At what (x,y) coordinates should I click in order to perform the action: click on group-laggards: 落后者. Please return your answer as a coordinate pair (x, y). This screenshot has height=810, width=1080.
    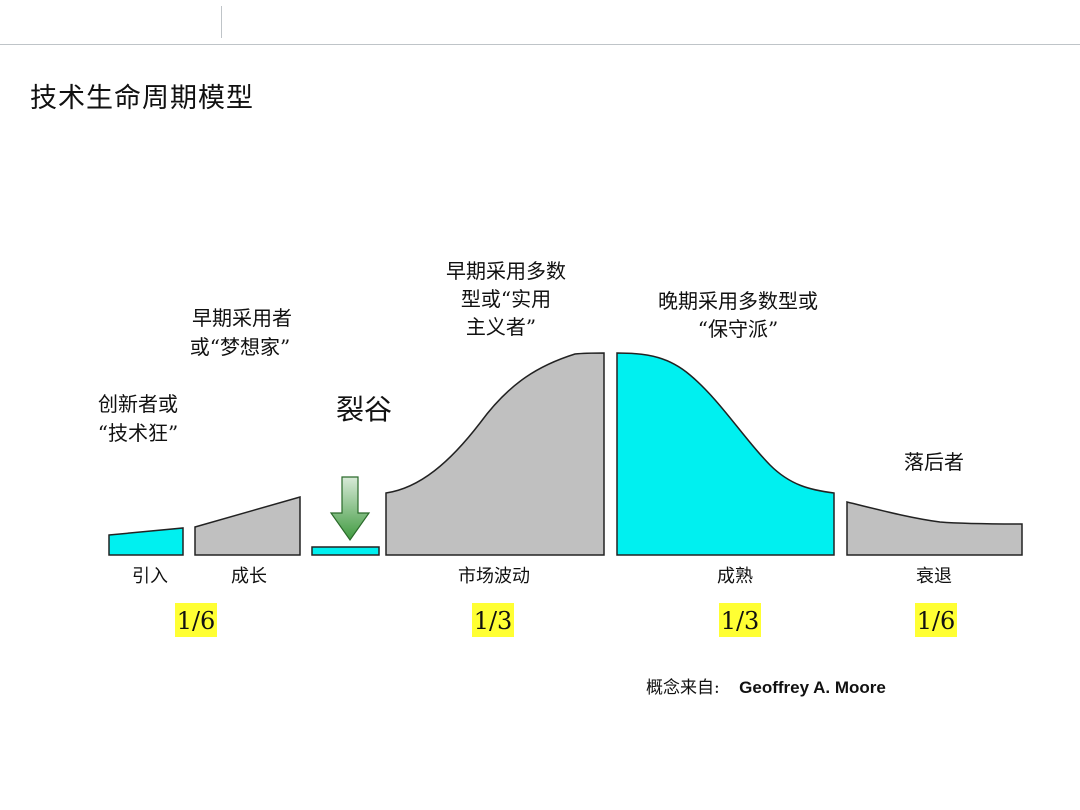
    Looking at the image, I should click on (934, 462).